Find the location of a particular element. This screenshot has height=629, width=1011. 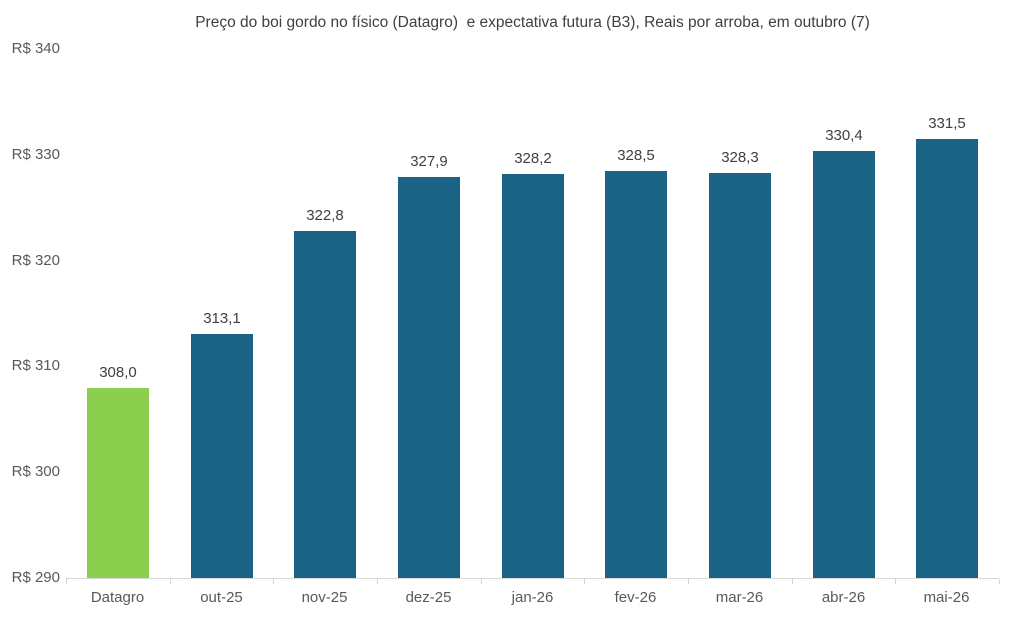

bar-value-label: 328,5 is located at coordinates (636, 155).